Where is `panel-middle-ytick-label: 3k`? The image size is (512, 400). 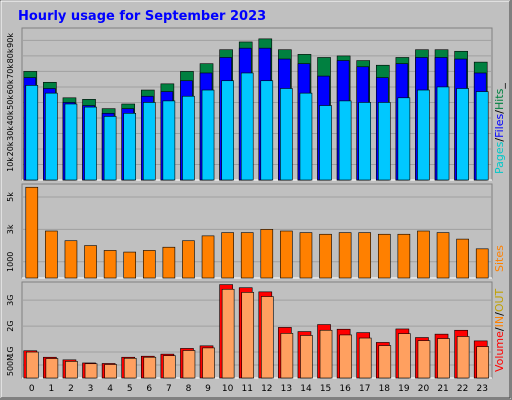
panel-middle-ytick-label: 3k is located at coordinates (10, 229).